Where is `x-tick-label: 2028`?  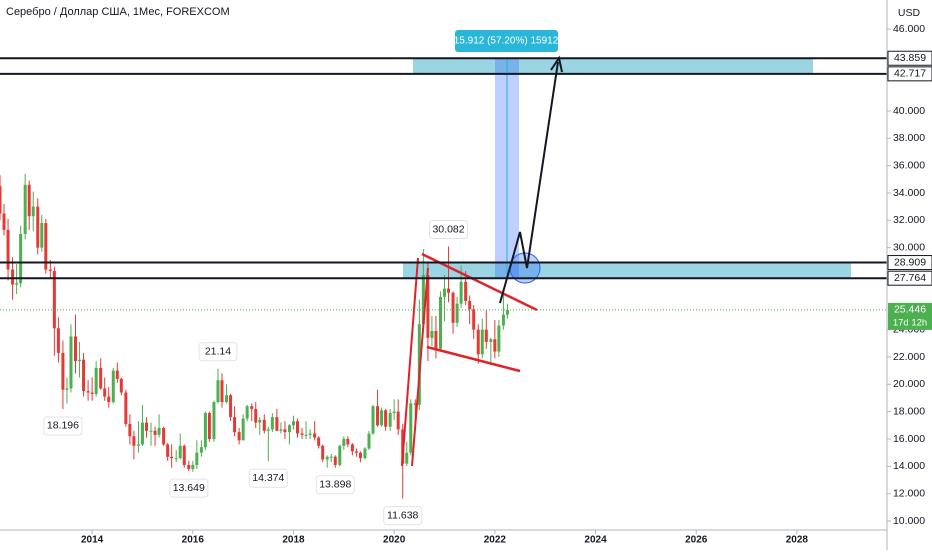 x-tick-label: 2028 is located at coordinates (797, 540).